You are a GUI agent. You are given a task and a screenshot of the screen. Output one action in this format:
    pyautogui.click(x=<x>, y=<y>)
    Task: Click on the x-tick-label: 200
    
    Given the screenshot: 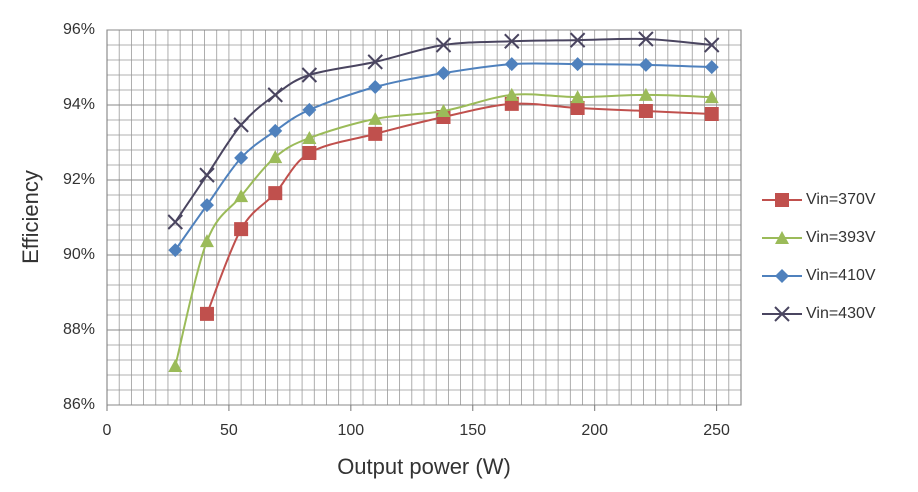 What is the action you would take?
    pyautogui.click(x=594, y=430)
    